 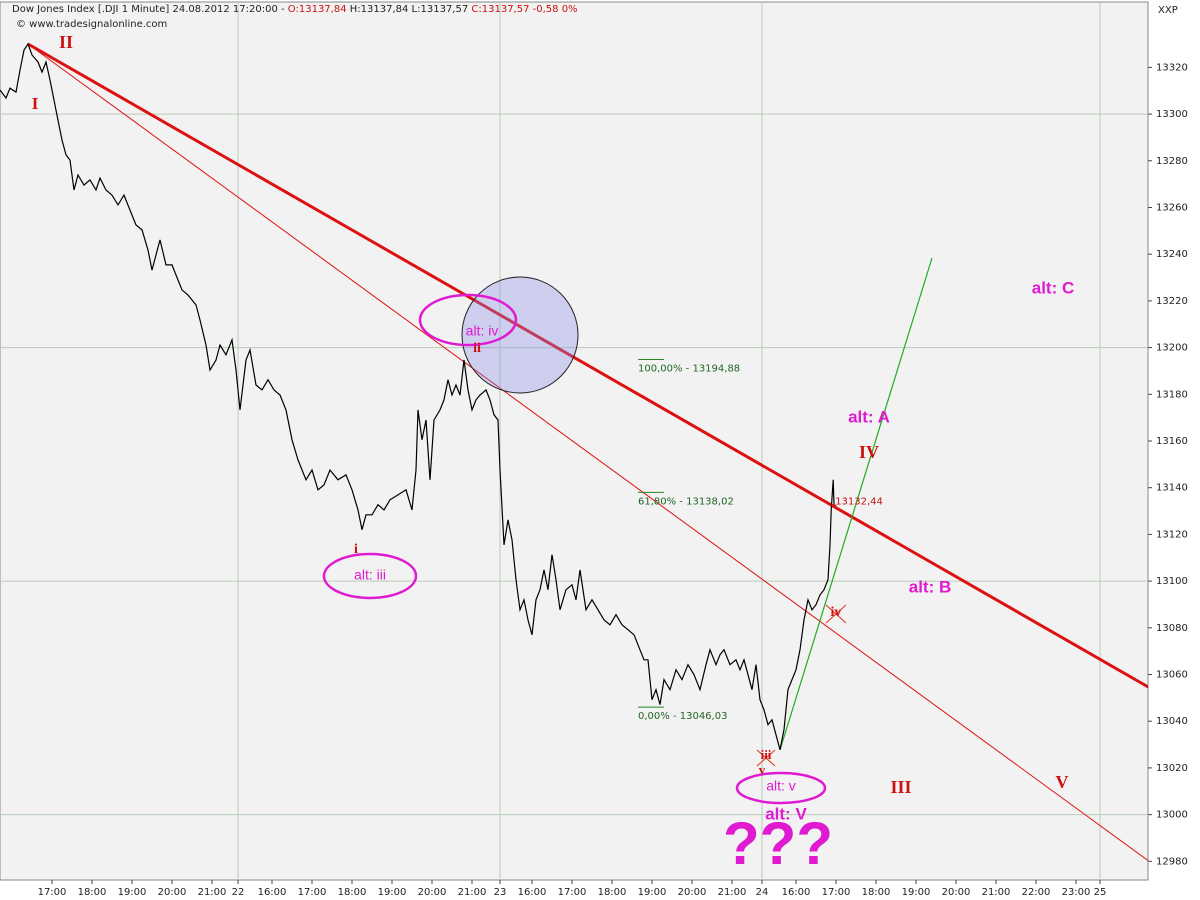 What do you see at coordinates (238, 892) in the screenshot?
I see `x-tick-label: 22` at bounding box center [238, 892].